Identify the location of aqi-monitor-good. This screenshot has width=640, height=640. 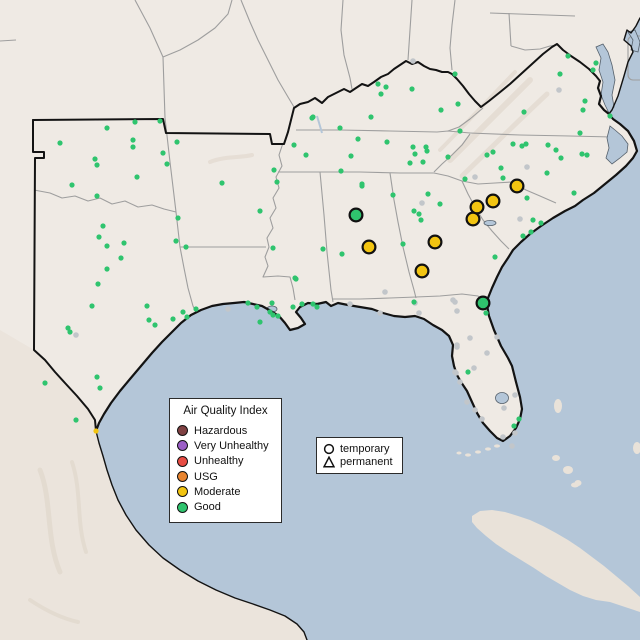
(483, 303).